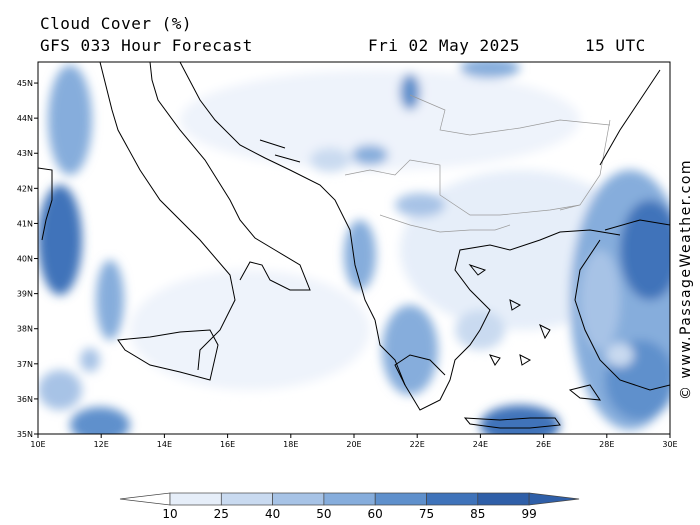  I want to click on colorbar-arrow-low, so click(145, 499).